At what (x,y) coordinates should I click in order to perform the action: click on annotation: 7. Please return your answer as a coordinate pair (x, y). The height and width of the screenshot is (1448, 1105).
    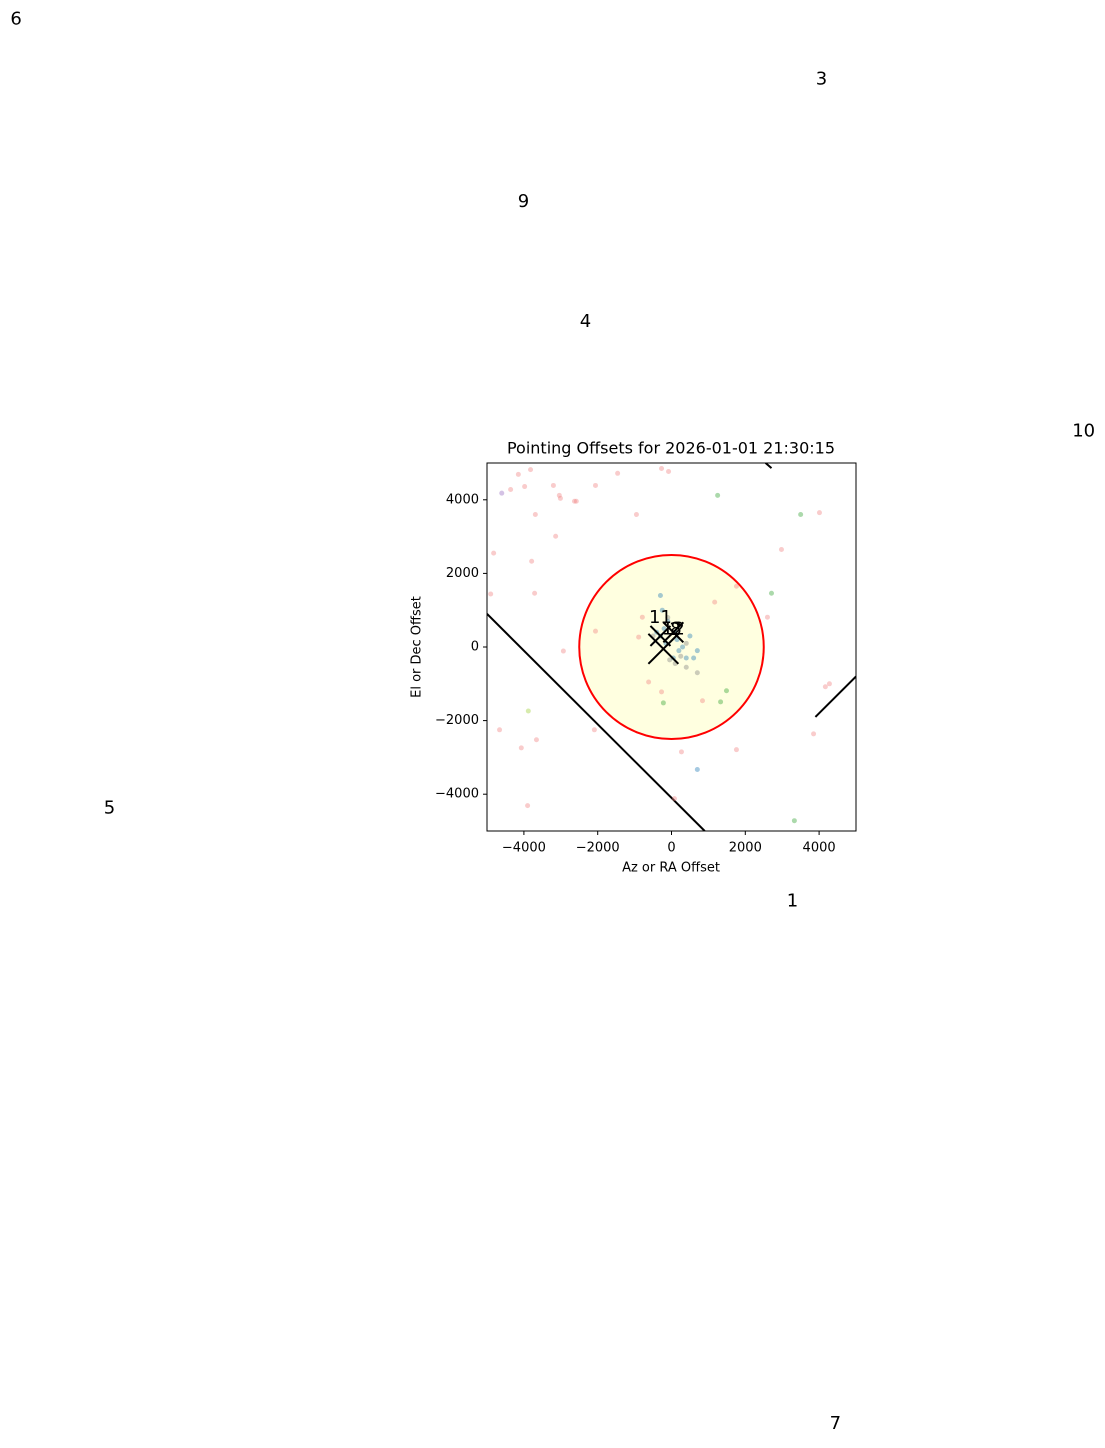
    Looking at the image, I should click on (835, 1423).